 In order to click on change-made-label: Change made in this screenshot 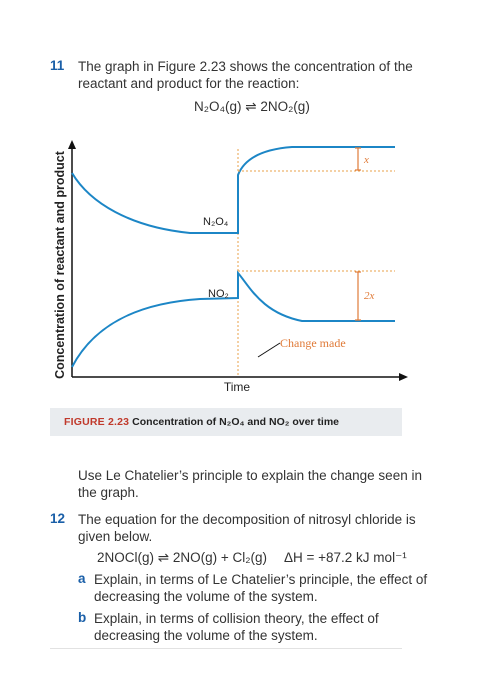, I will do `click(313, 343)`.